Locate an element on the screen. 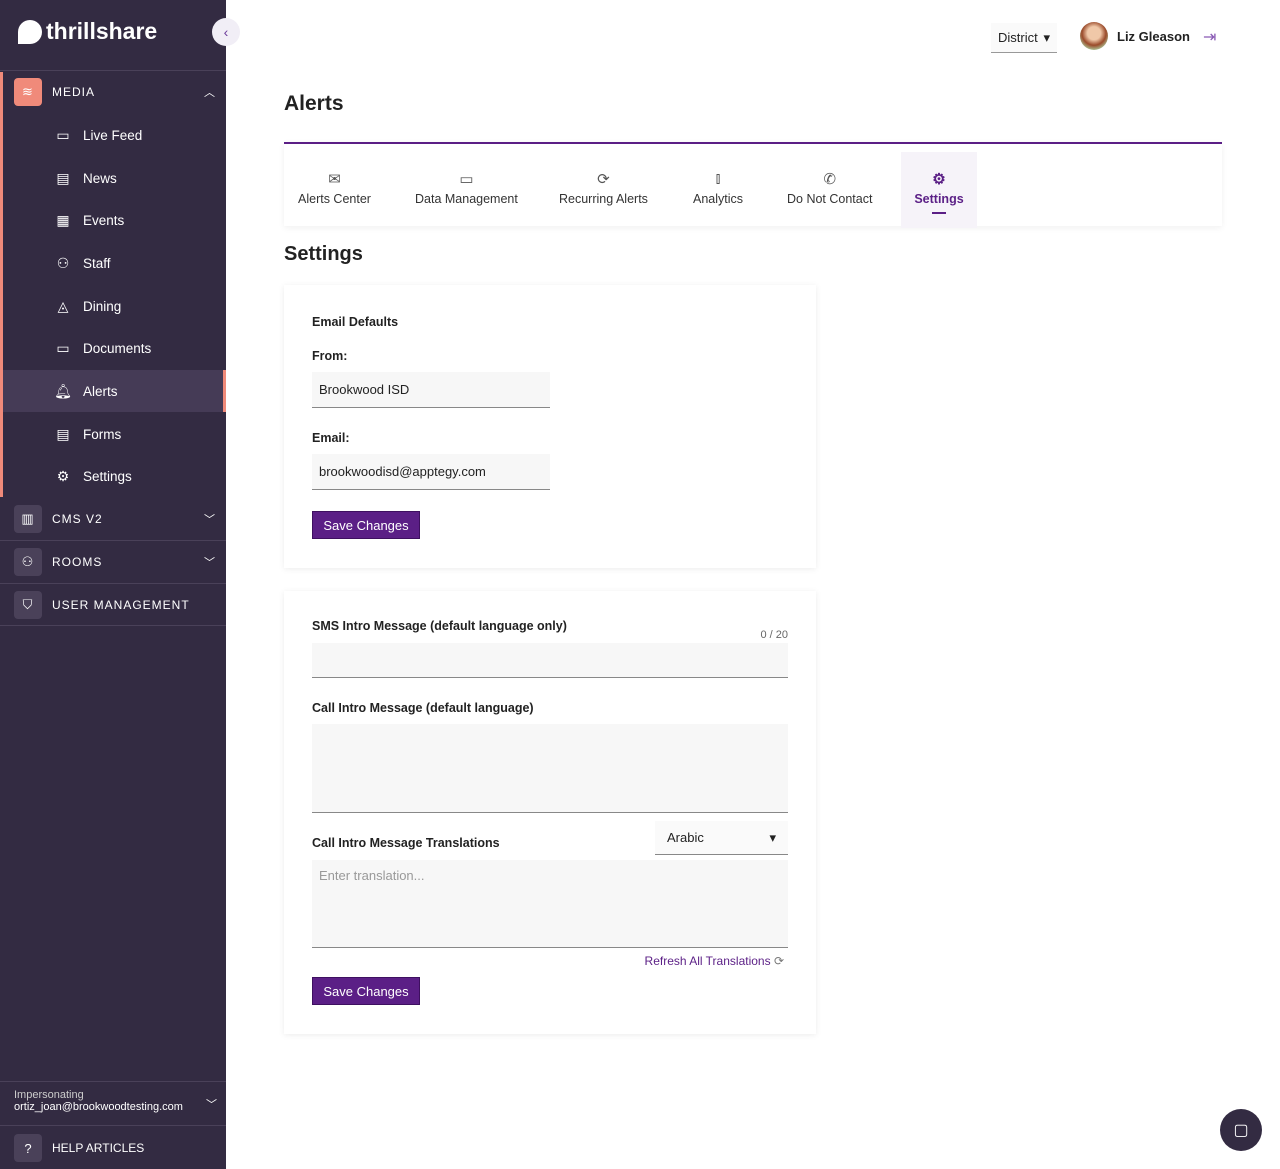 This screenshot has height=1169, width=1280. tab-analytics: ⫾ Analytics is located at coordinates (718, 190).